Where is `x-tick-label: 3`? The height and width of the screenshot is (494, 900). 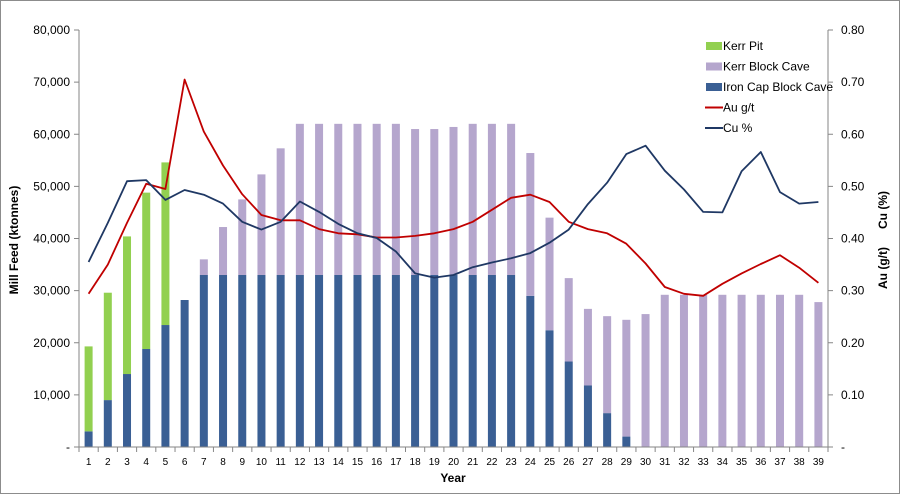 x-tick-label: 3 is located at coordinates (127, 462).